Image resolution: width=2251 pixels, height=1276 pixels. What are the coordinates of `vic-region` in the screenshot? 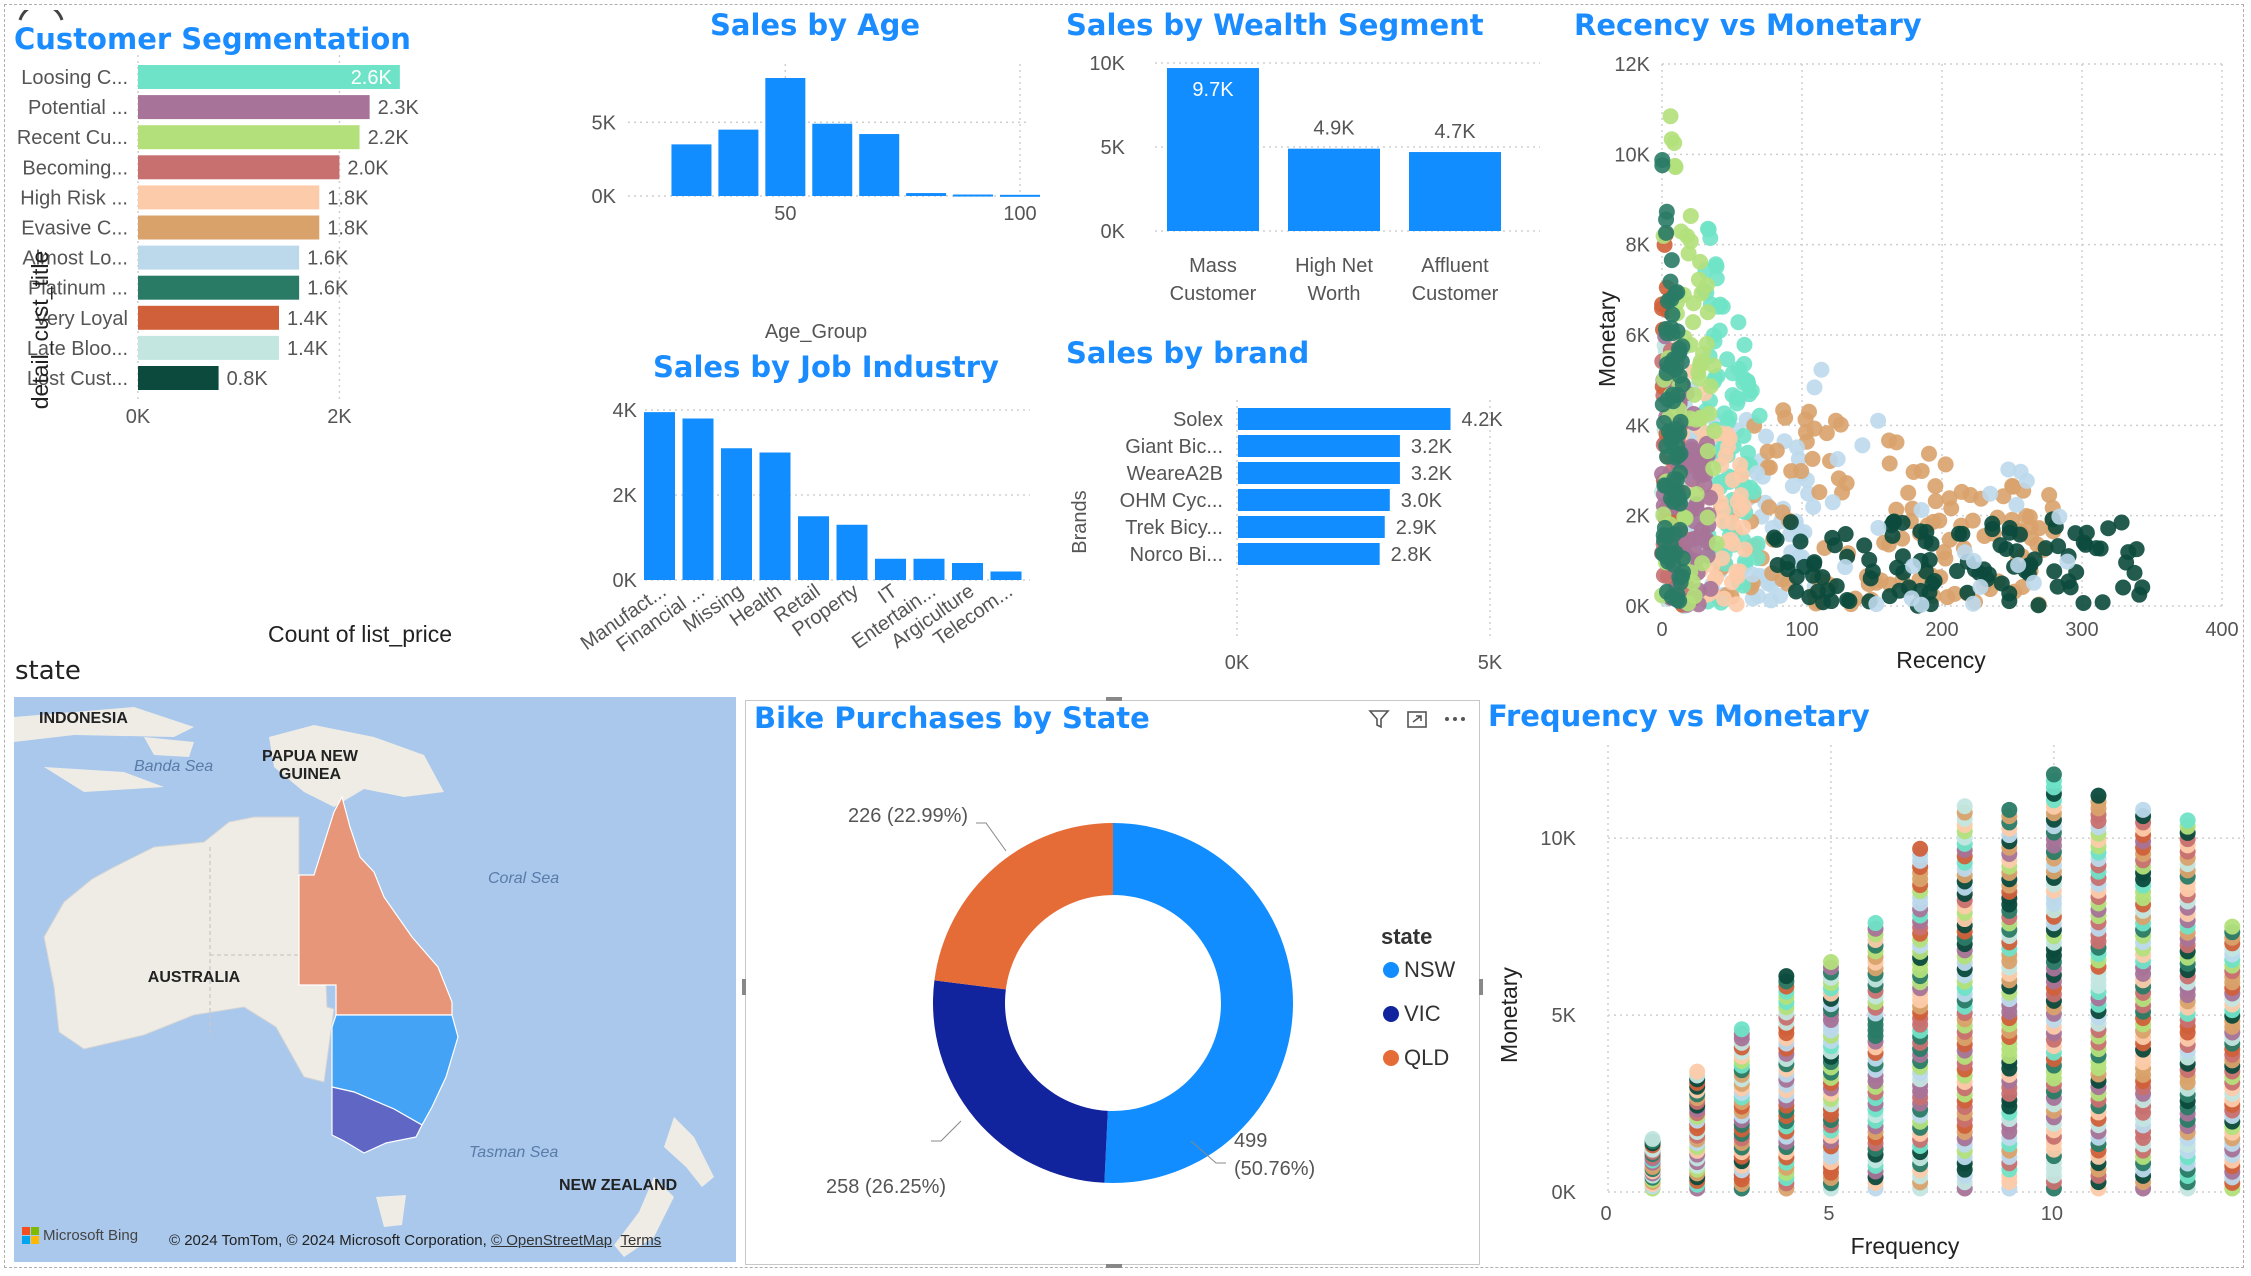 It's located at (377, 1120).